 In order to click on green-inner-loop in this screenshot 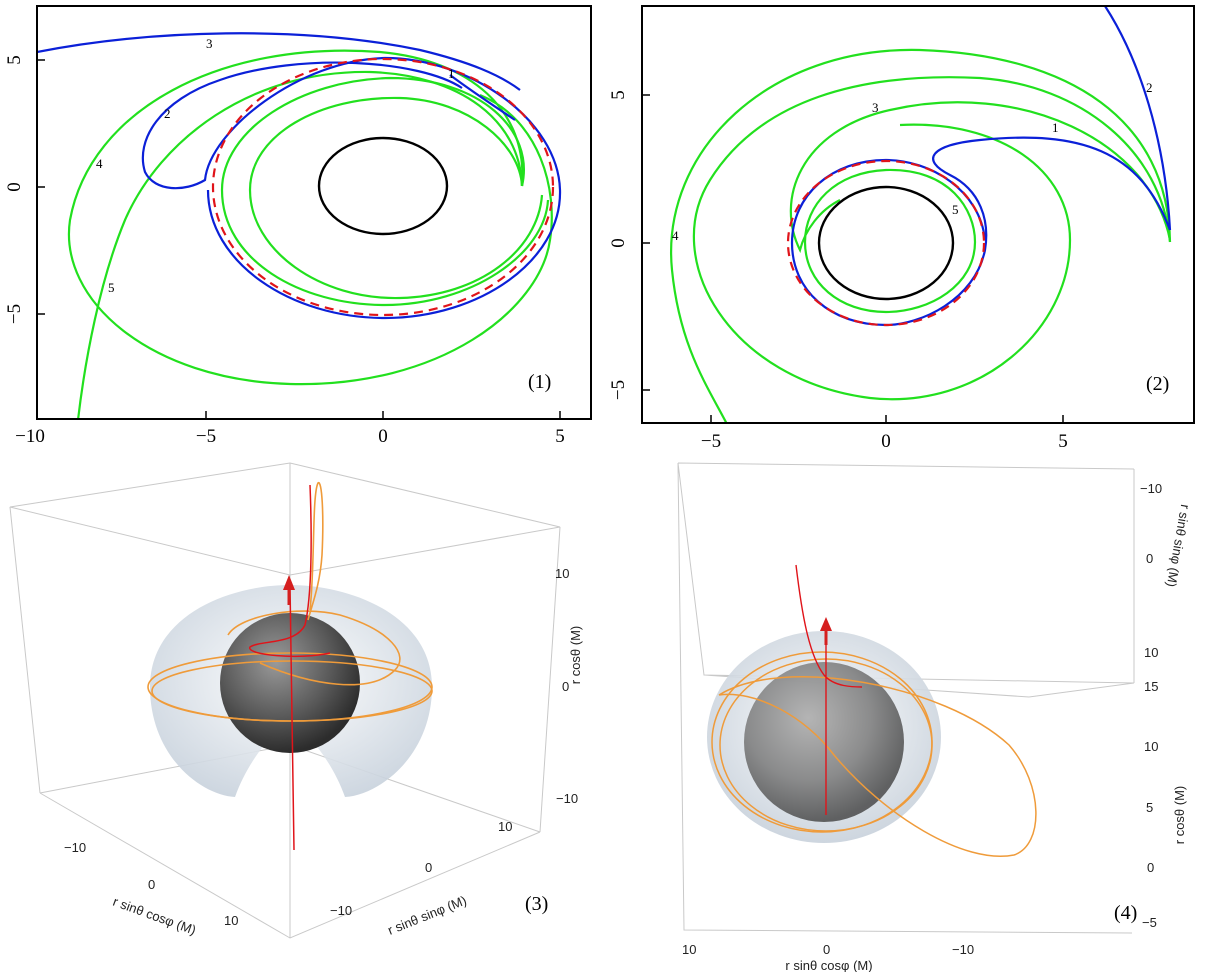, I will do `click(890, 241)`.